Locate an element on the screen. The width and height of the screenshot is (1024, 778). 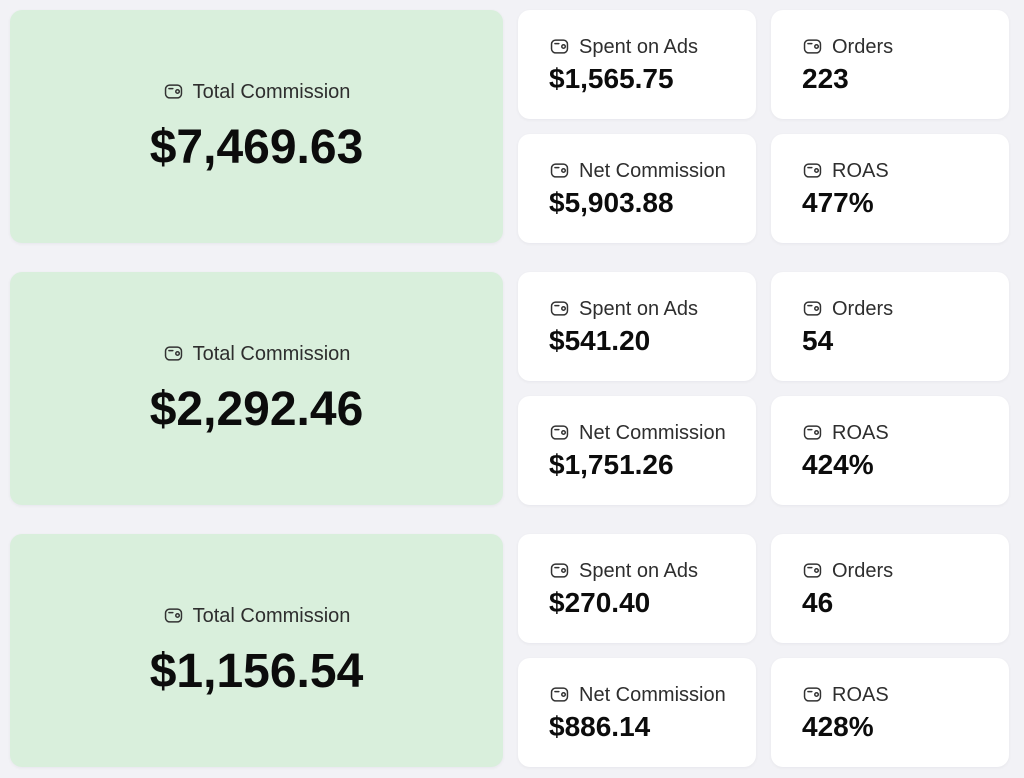
stat-value: $886.14 is located at coordinates (600, 726).